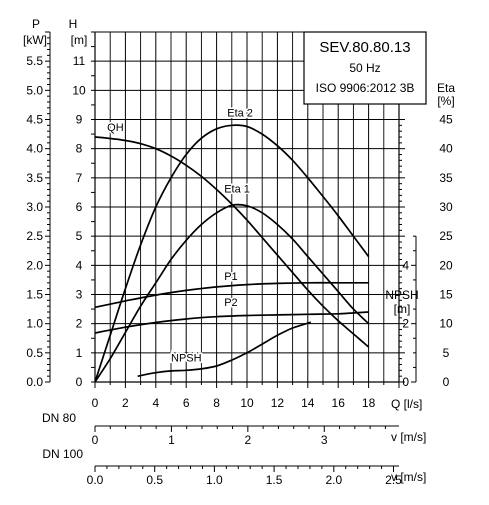  I want to click on h-tick-label: 0, so click(79, 382).